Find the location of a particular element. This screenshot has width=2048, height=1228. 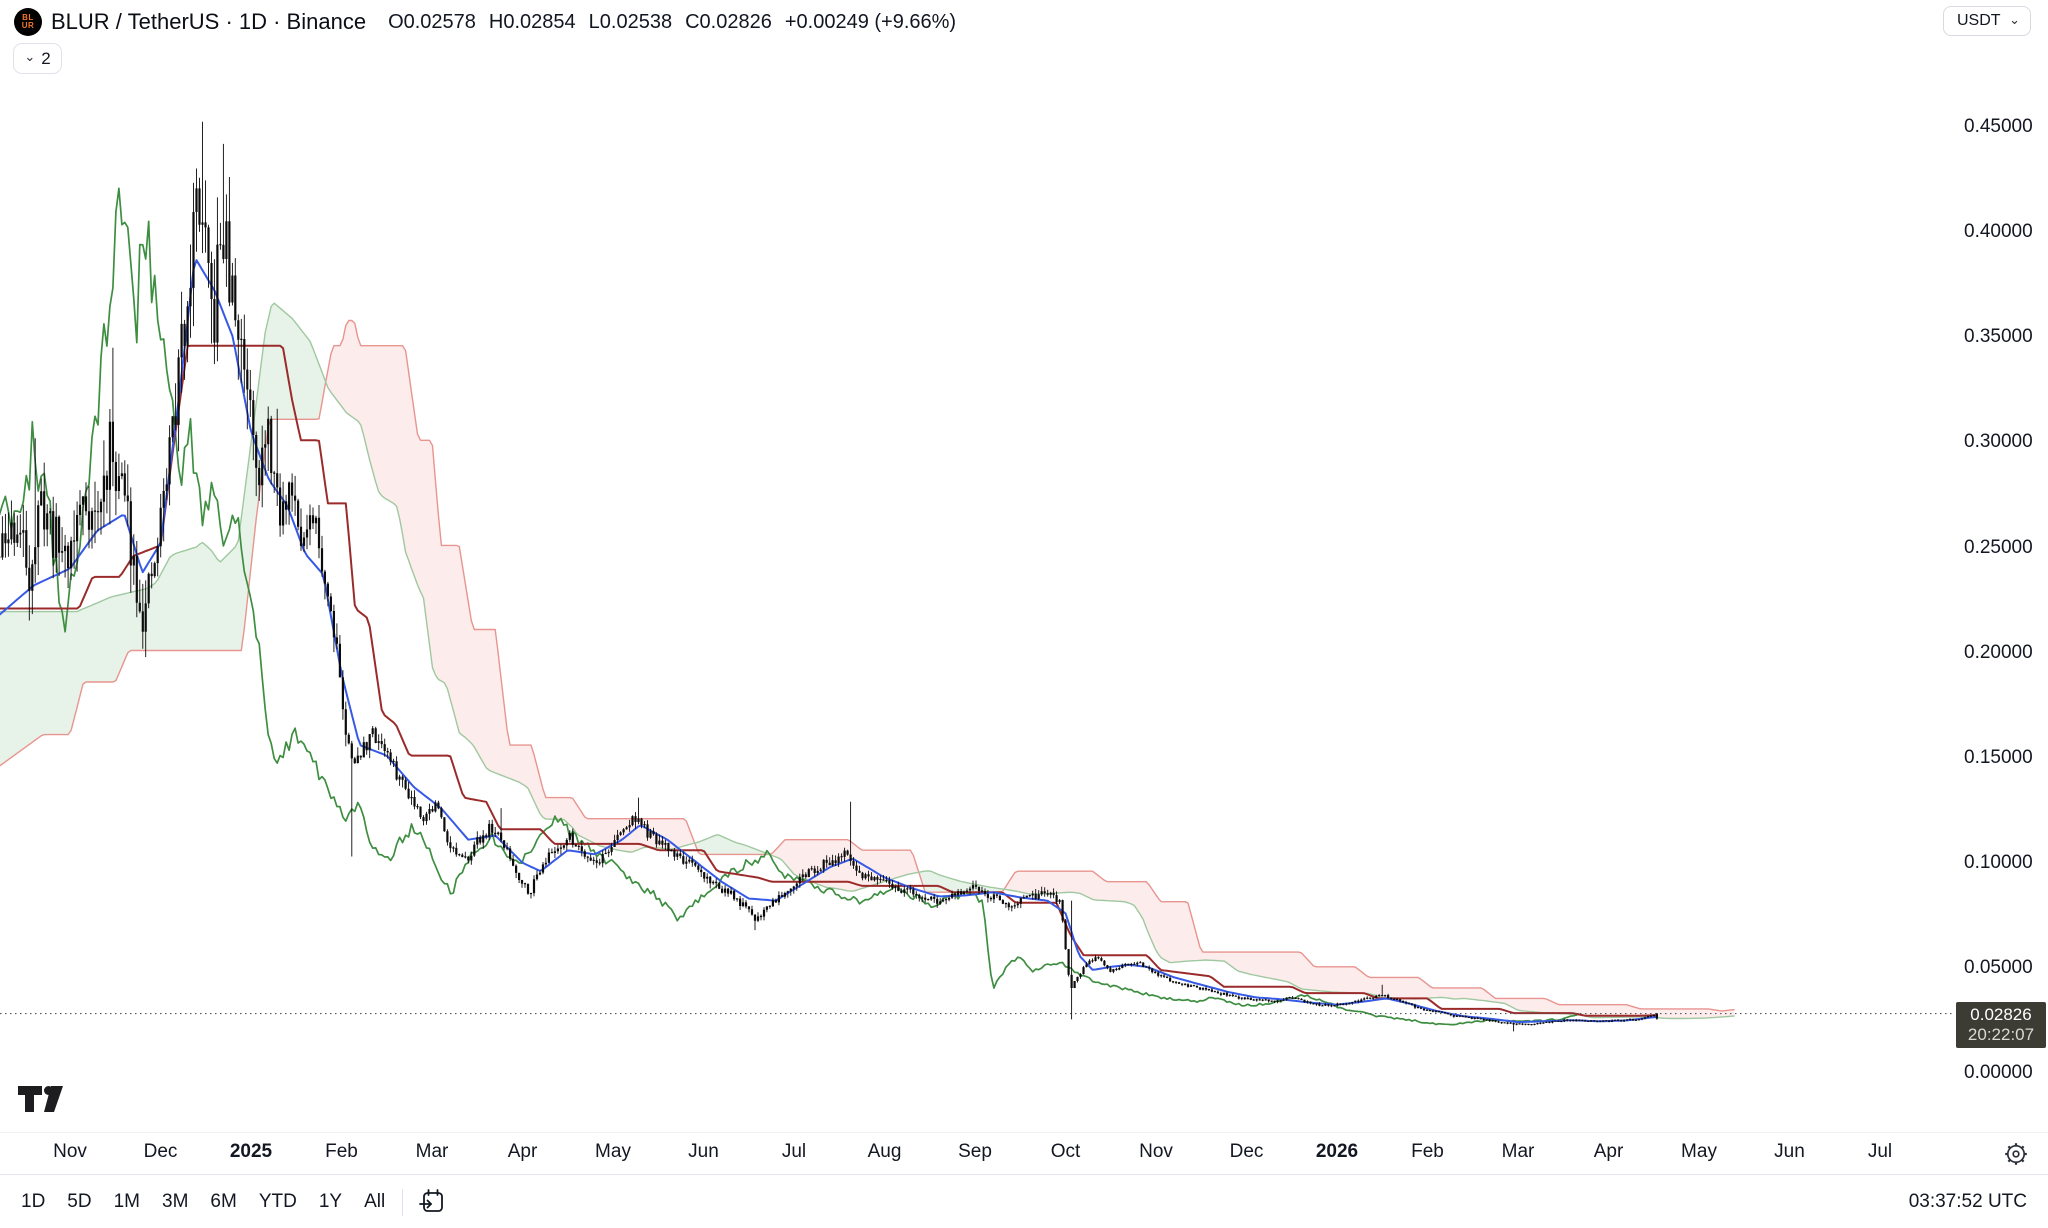

date-range-buttons: 1D 5D 1M 3M 6M YTD 1Y All is located at coordinates (203, 1202).